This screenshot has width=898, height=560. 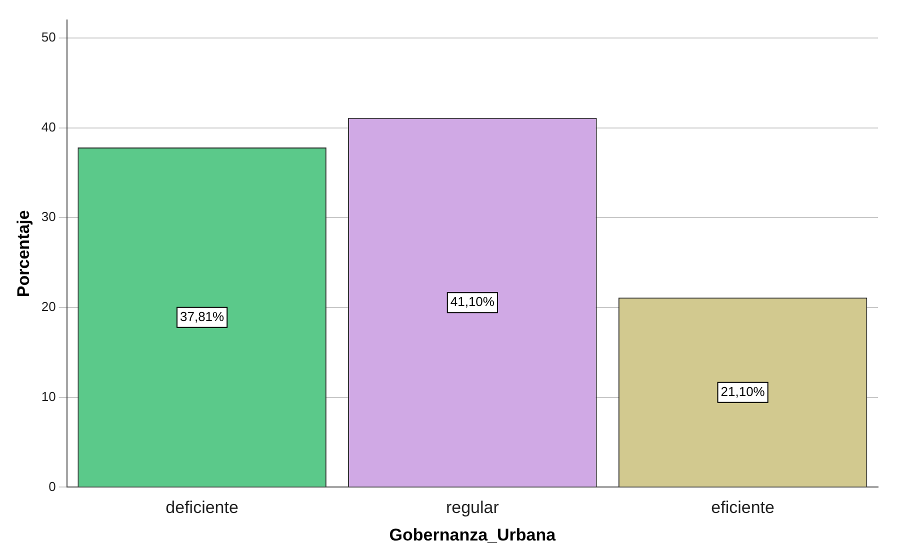 What do you see at coordinates (202, 508) in the screenshot?
I see `x-tick-label: deficiente` at bounding box center [202, 508].